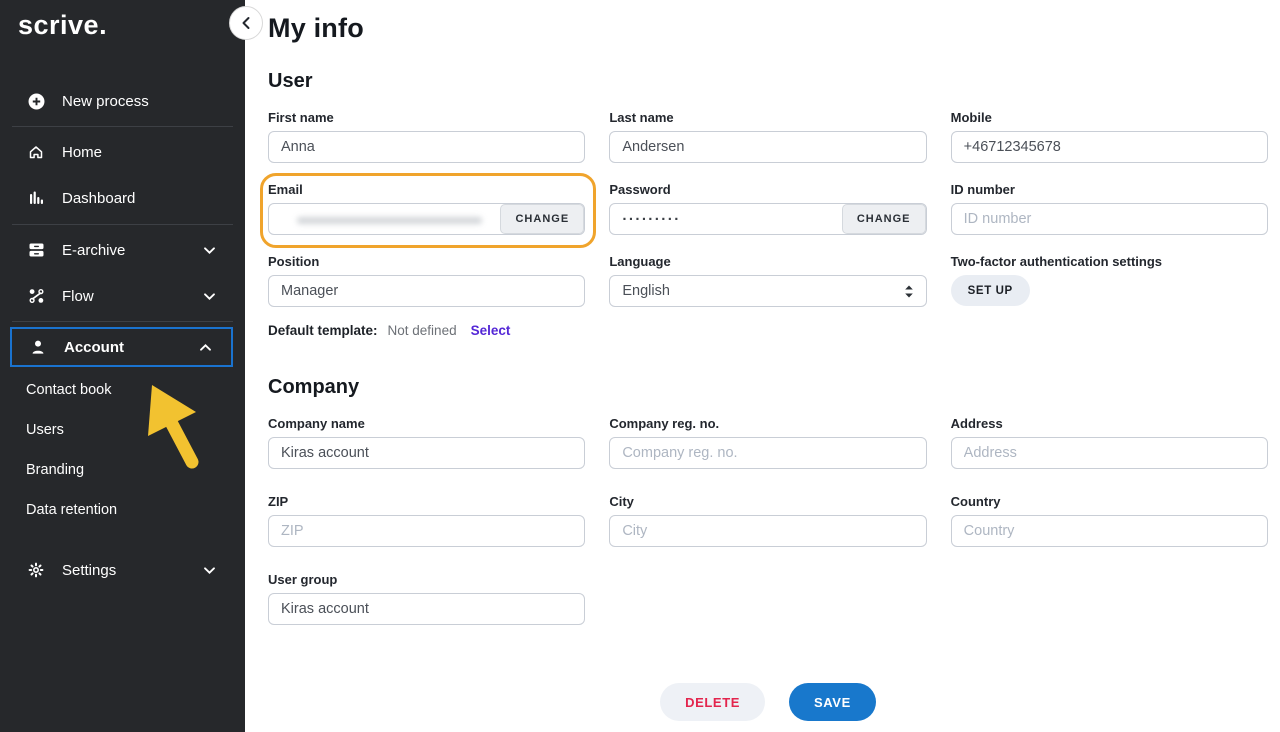 This screenshot has width=1280, height=732. Describe the element at coordinates (301, 117) in the screenshot. I see `first-name-label: First name` at that location.